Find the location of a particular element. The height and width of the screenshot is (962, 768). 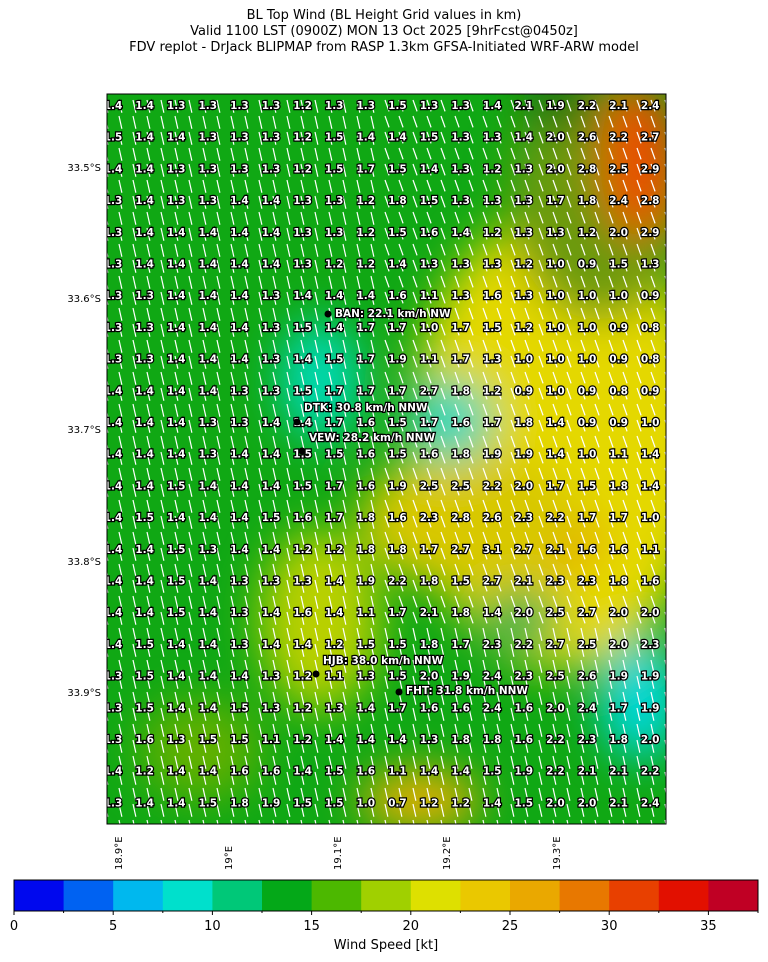

grid-value: 1.2 is located at coordinates (302, 138).